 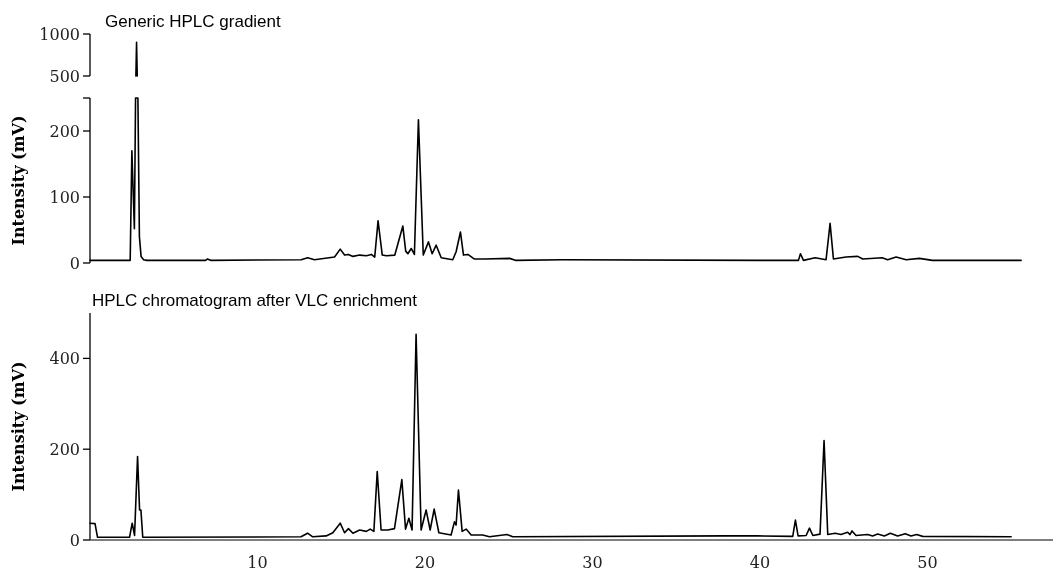 I want to click on x-tick-label: 30, so click(x=592, y=562).